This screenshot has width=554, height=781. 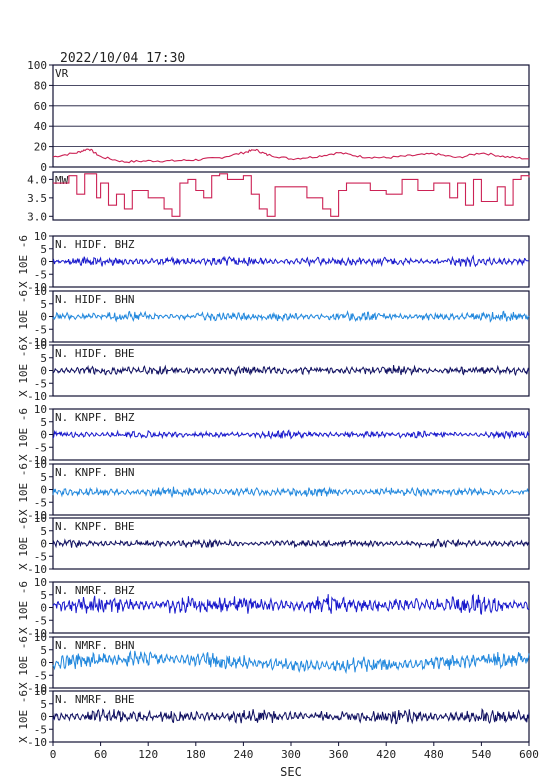 What do you see at coordinates (40, 106) in the screenshot?
I see `y-tick-label: 60` at bounding box center [40, 106].